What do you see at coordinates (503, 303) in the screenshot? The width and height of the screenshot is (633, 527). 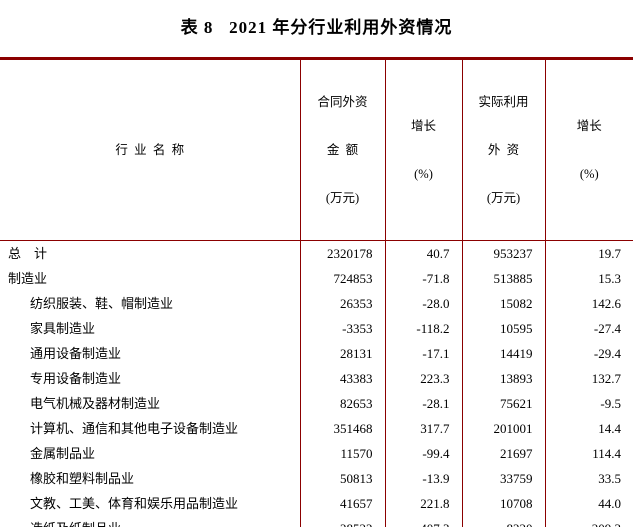 I see `utilized-amount-value: 15082` at bounding box center [503, 303].